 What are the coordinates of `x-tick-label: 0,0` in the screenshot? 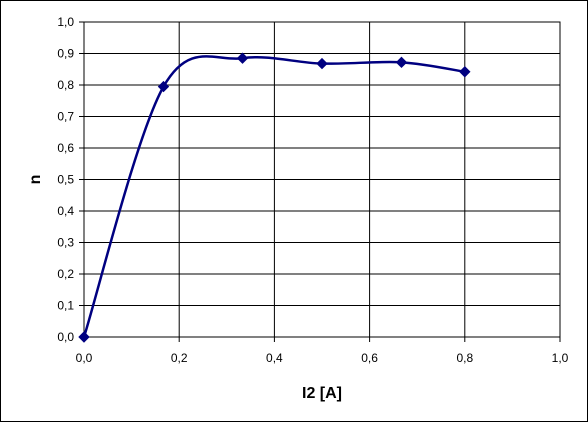 It's located at (84, 358).